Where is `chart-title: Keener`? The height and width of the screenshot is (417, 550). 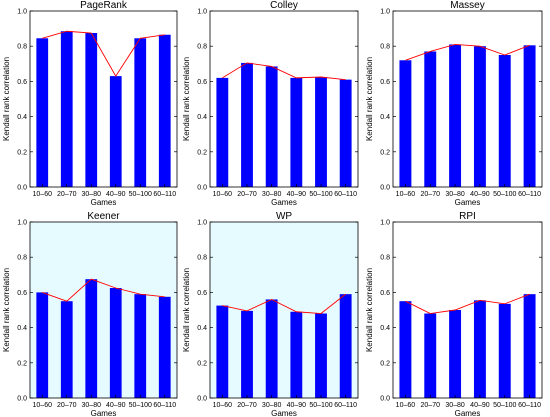
chart-title: Keener is located at coordinates (103, 216).